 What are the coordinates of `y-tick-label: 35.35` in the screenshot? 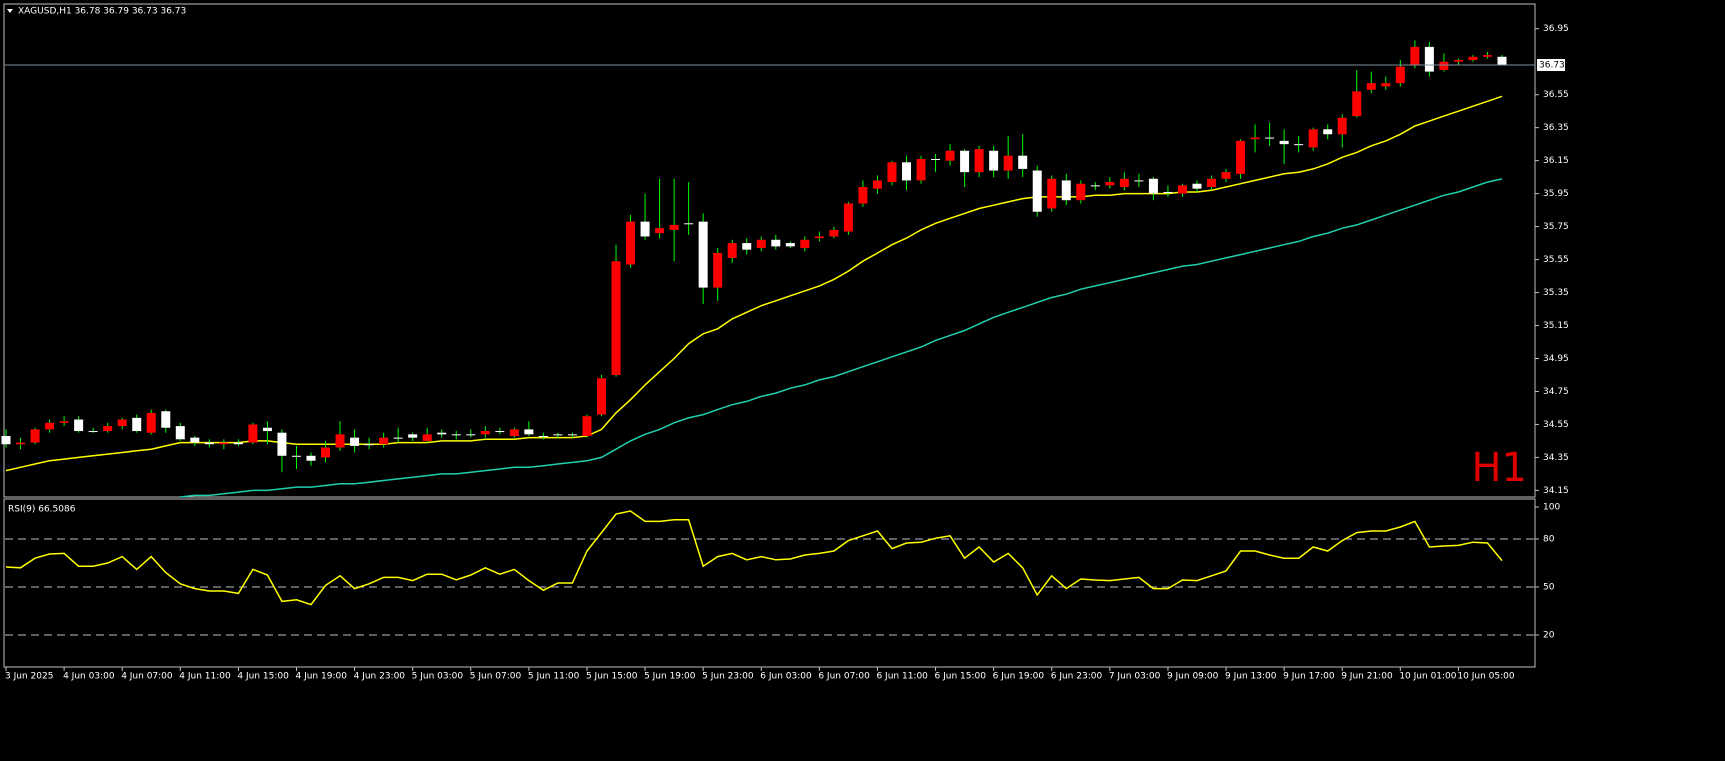 It's located at (1556, 293).